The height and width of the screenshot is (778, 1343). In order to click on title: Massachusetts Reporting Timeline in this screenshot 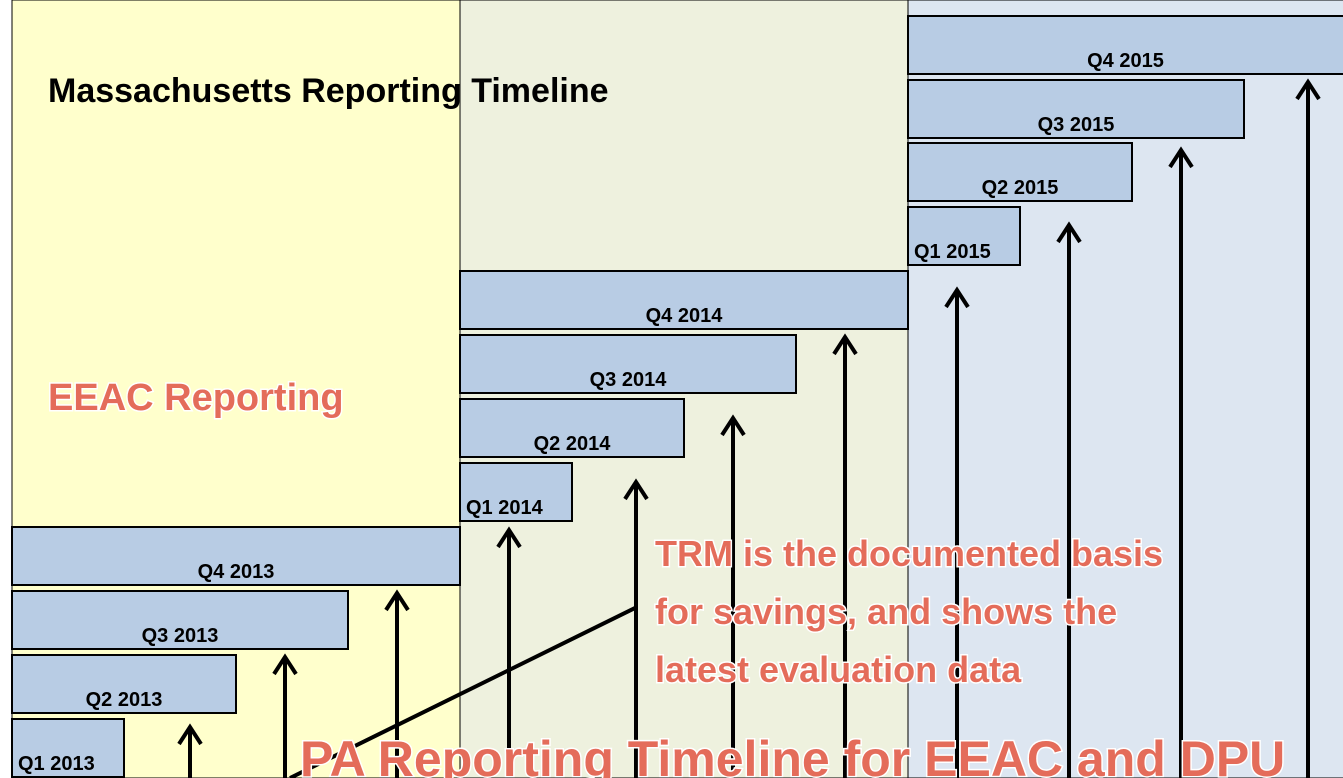, I will do `click(328, 91)`.